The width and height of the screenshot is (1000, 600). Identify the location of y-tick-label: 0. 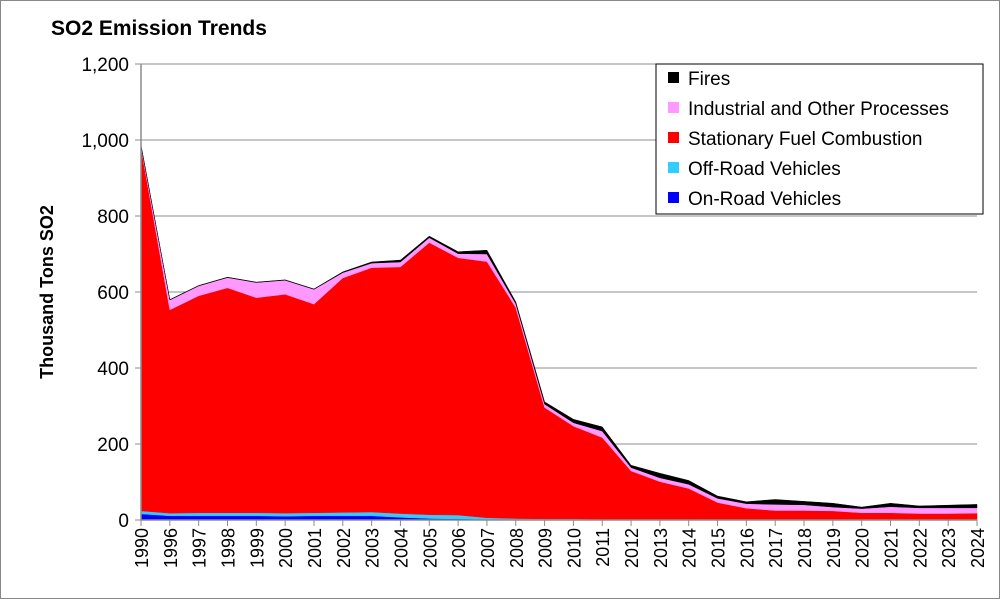
(123, 521).